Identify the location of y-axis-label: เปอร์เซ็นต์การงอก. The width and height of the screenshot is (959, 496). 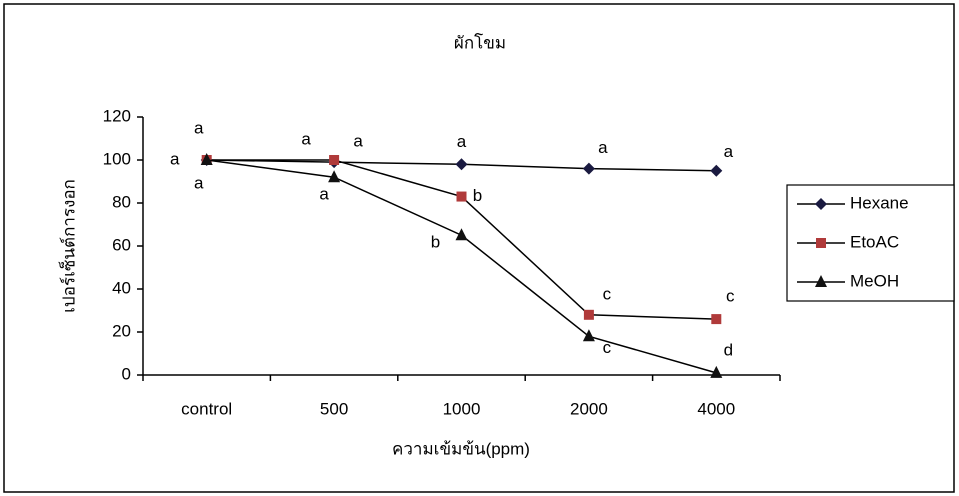
(67, 246).